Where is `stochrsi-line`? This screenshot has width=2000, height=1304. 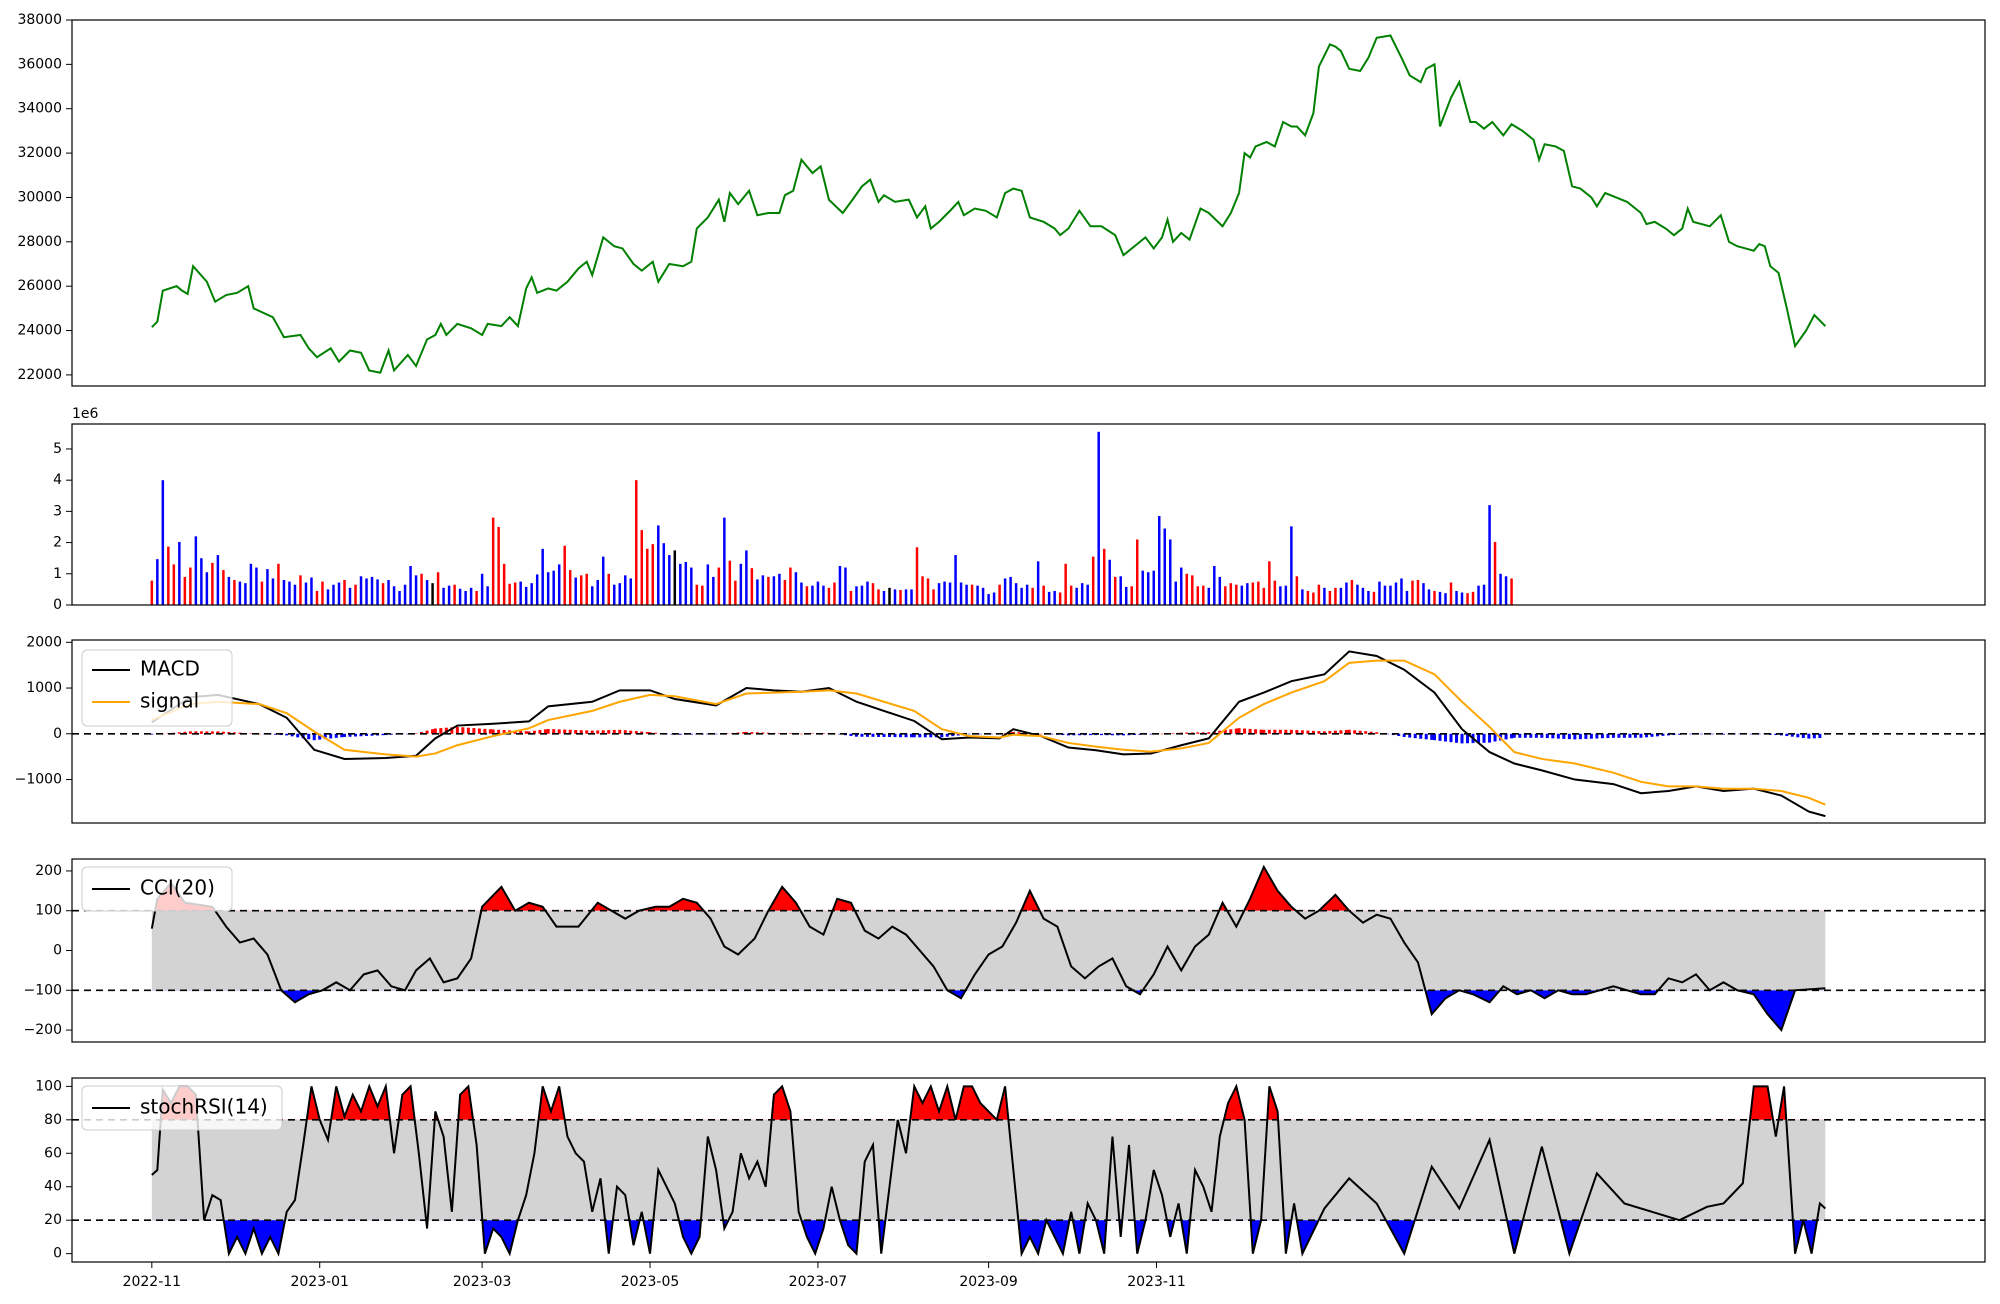 stochrsi-line is located at coordinates (989, 1170).